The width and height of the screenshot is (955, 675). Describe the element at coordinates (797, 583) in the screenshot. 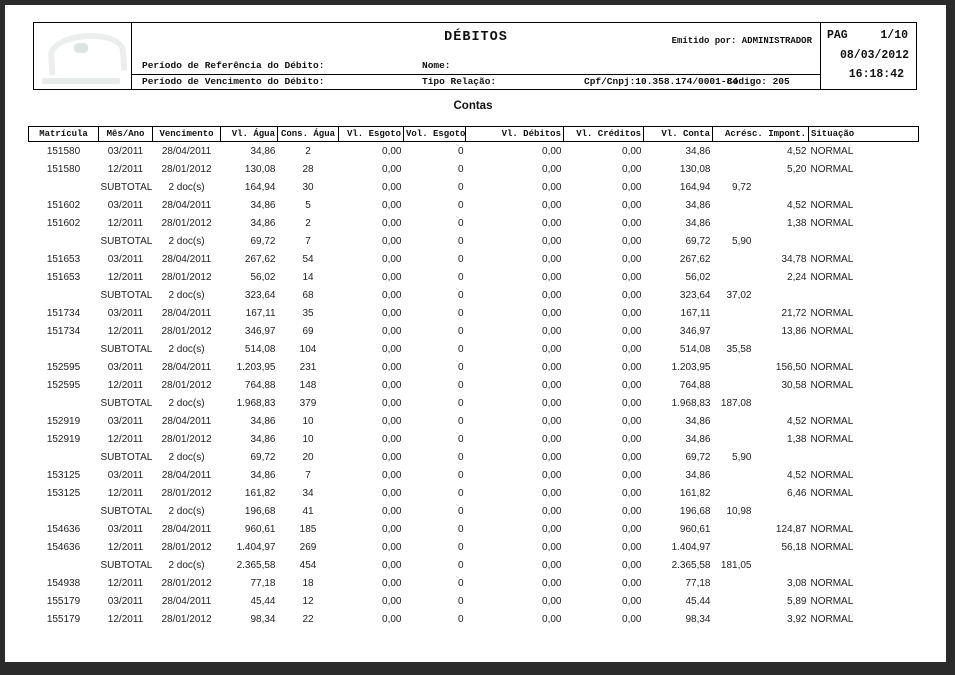

I see `cell: 3,08` at that location.